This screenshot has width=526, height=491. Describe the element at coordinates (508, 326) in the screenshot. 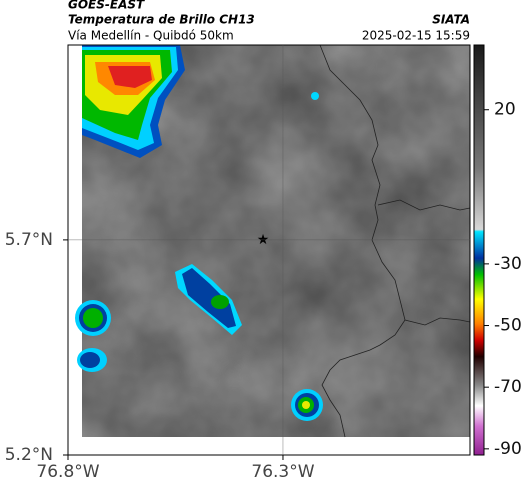

I see `colorbar-tick-label: -50` at that location.